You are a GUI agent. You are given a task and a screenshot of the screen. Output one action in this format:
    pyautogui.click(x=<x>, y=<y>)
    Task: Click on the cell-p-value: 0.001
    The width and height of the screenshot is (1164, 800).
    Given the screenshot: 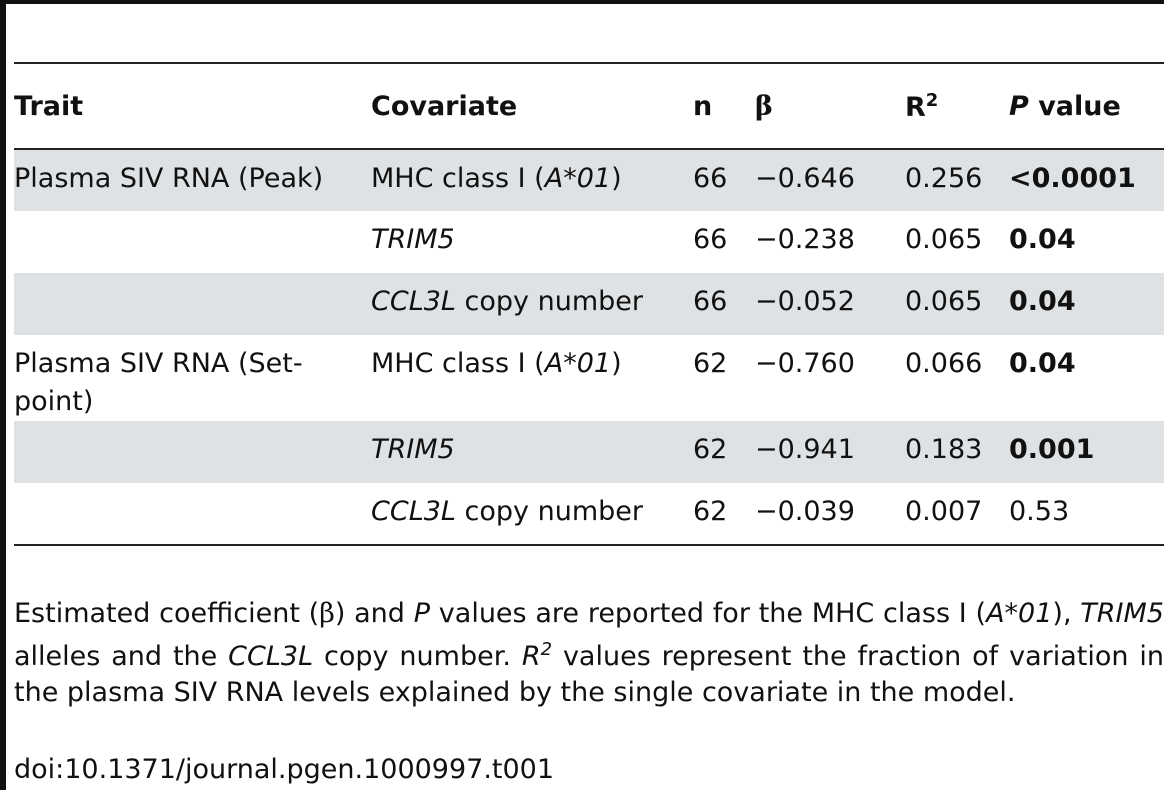 What is the action you would take?
    pyautogui.click(x=1086, y=452)
    